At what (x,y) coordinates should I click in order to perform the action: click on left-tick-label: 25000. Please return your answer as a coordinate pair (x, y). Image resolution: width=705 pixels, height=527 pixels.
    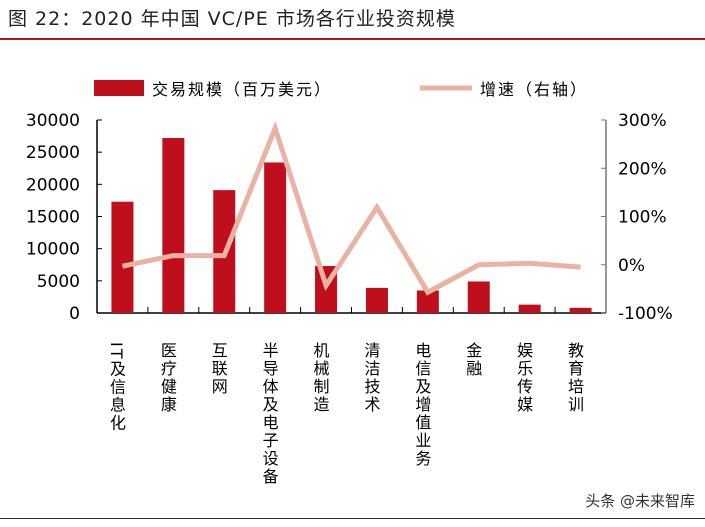
    Looking at the image, I should click on (53, 153).